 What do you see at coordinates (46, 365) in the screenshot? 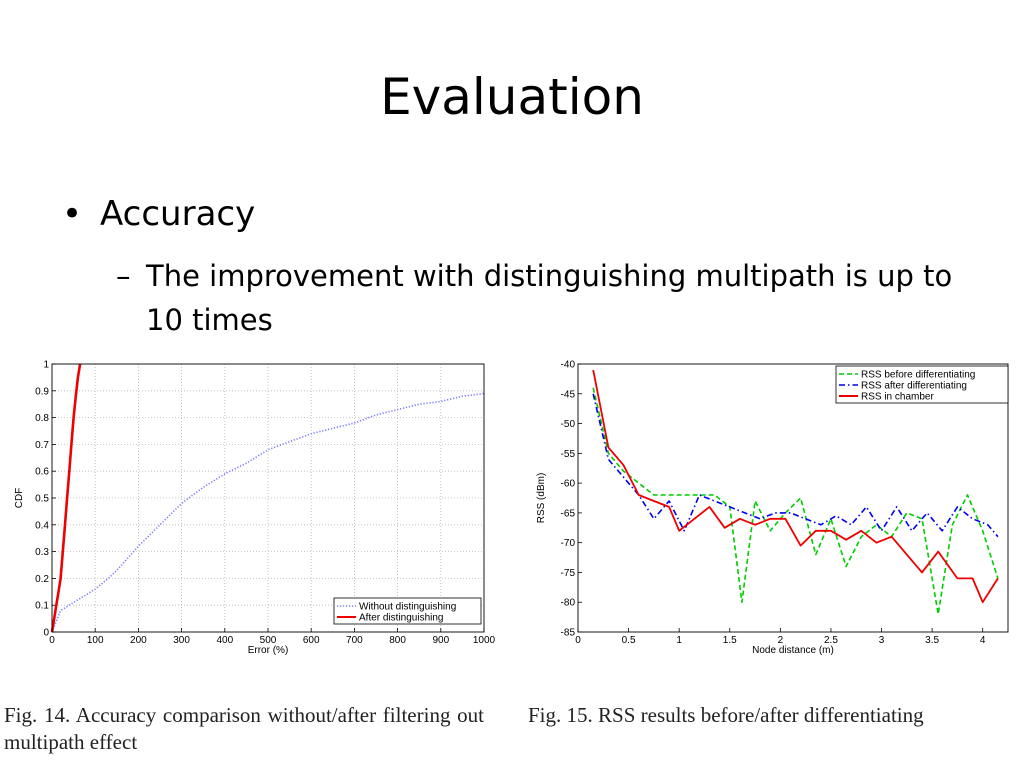
I see `y-tick-label: 1` at bounding box center [46, 365].